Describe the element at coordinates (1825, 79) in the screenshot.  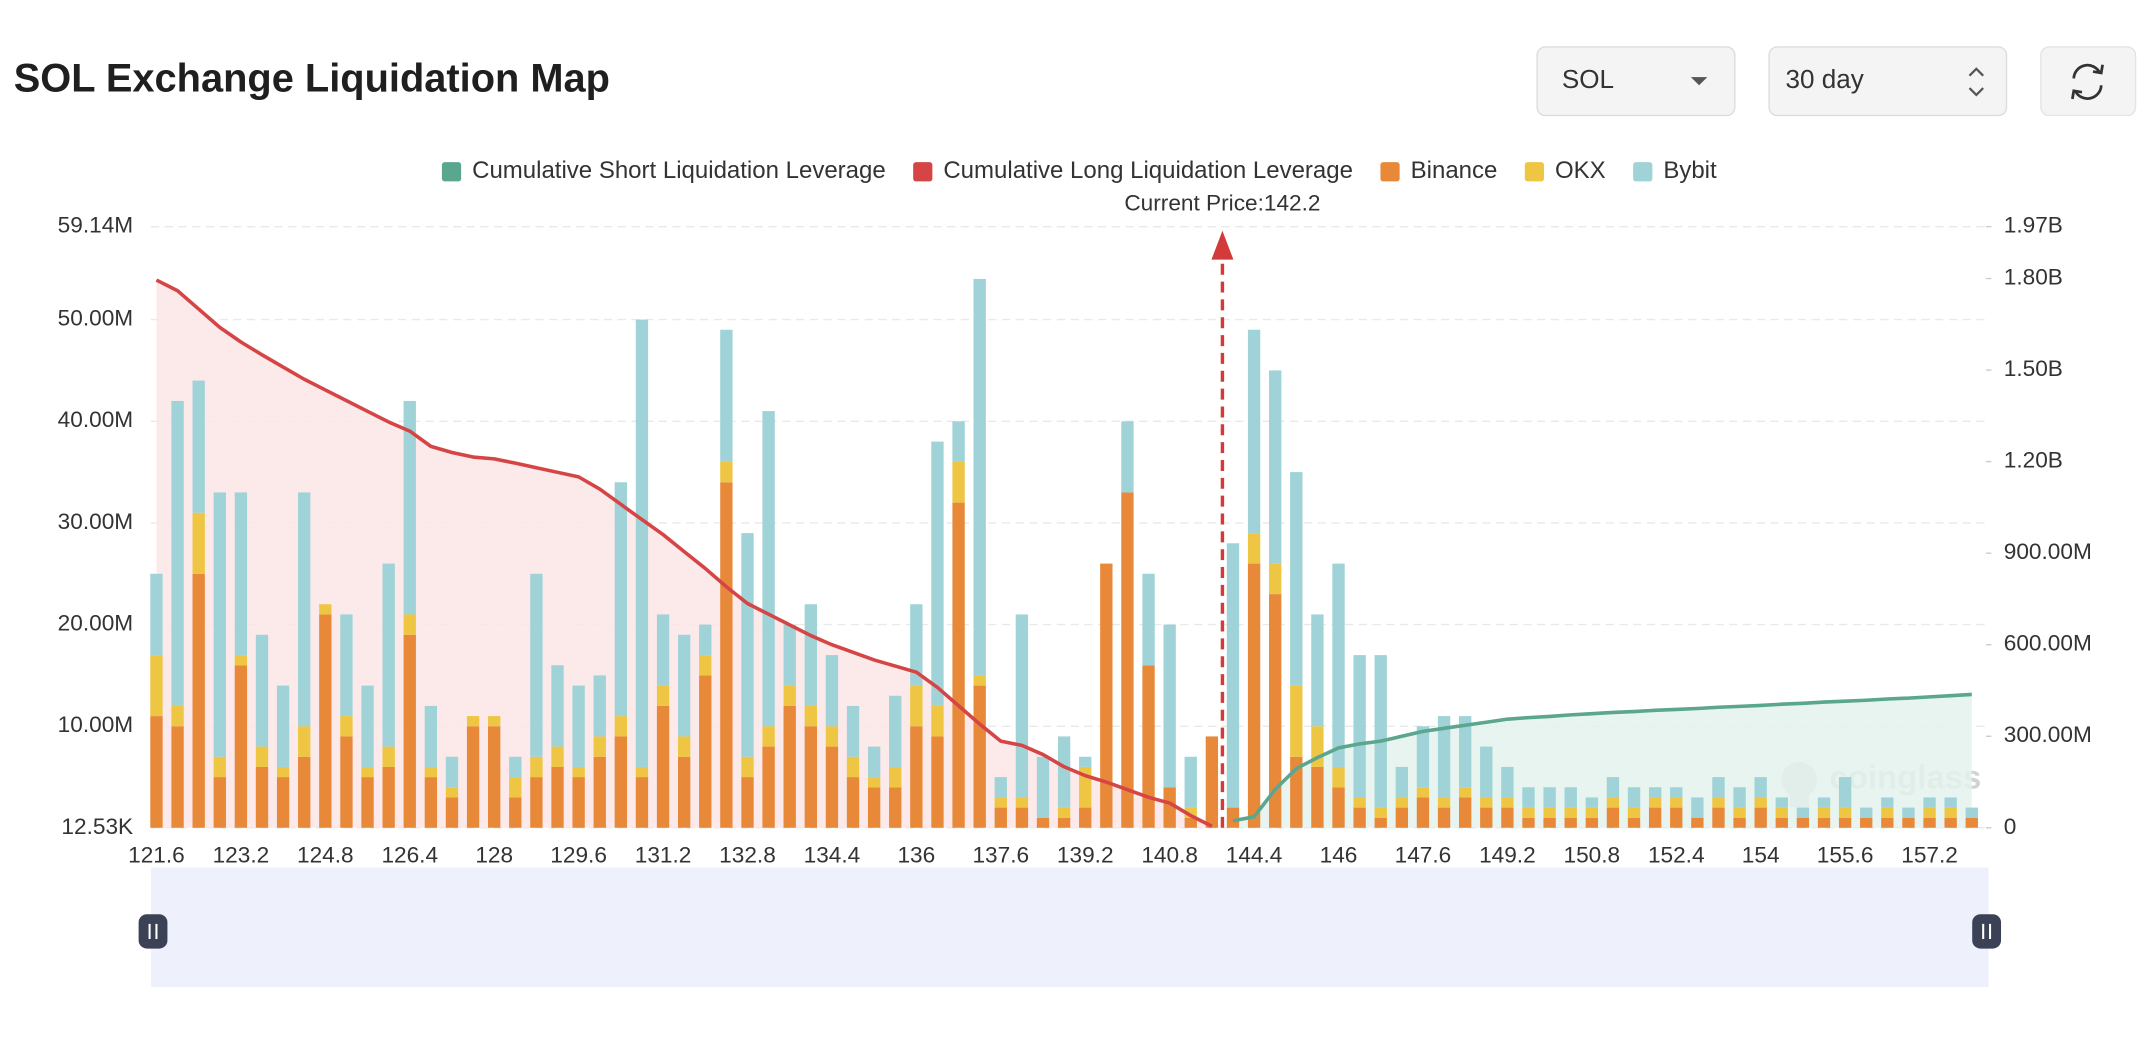
I see `select-value: 30 day` at that location.